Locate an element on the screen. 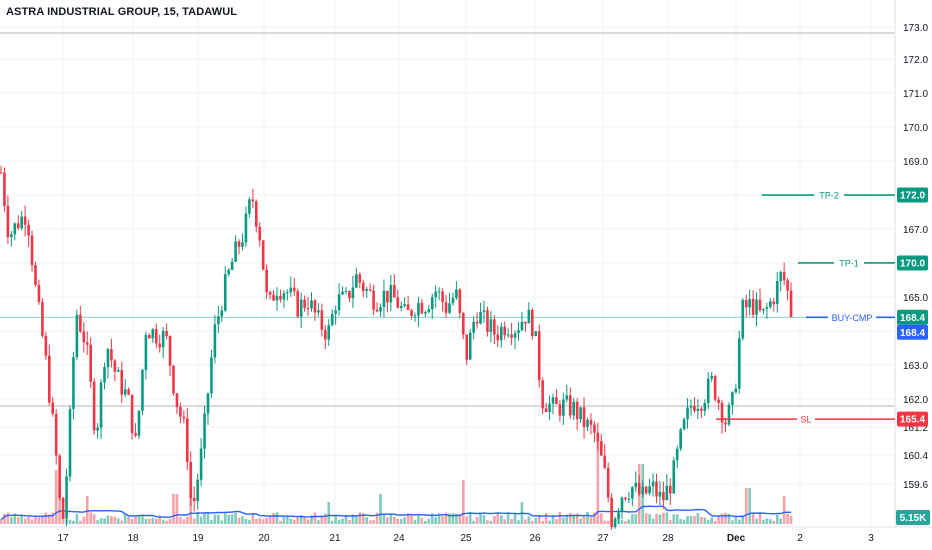 The height and width of the screenshot is (550, 932). price-tick-label: 162.0 is located at coordinates (915, 400).